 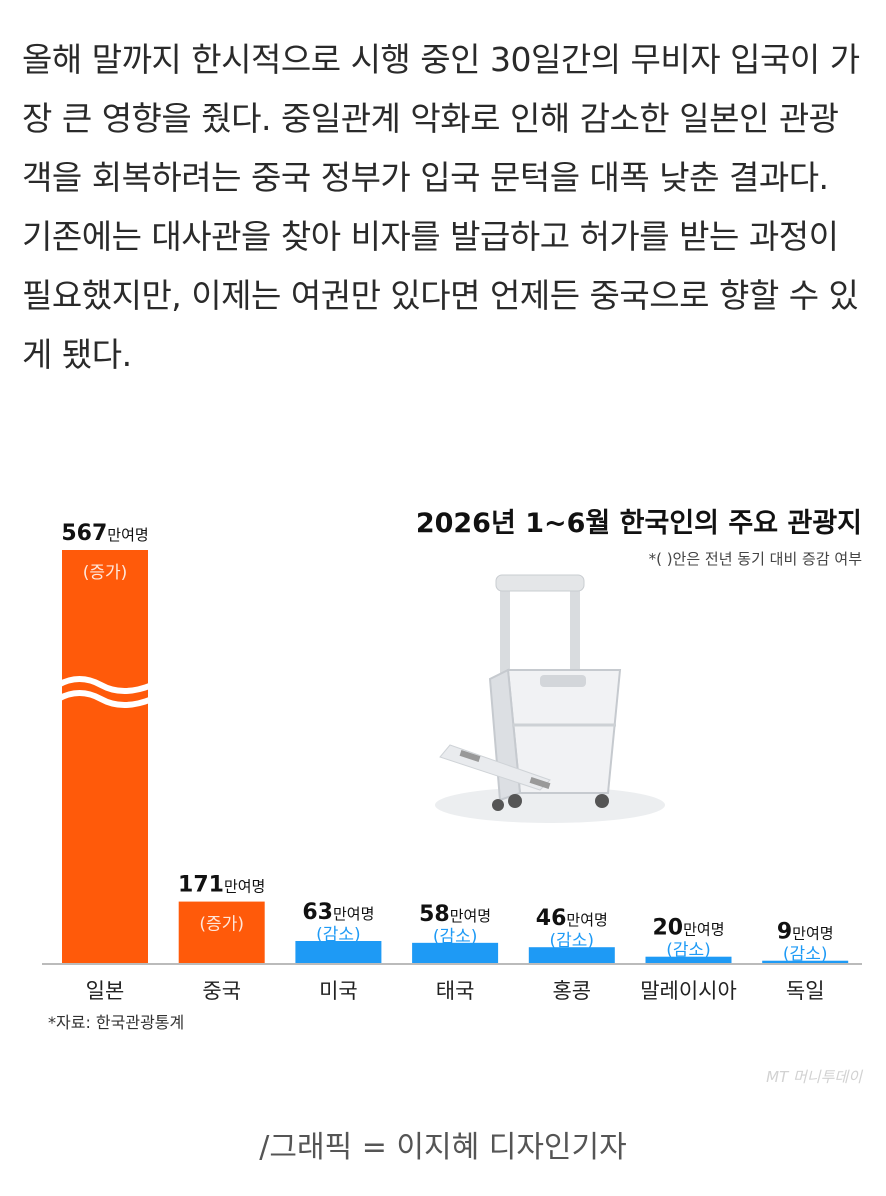 I want to click on category-label: 중국, so click(x=221, y=991).